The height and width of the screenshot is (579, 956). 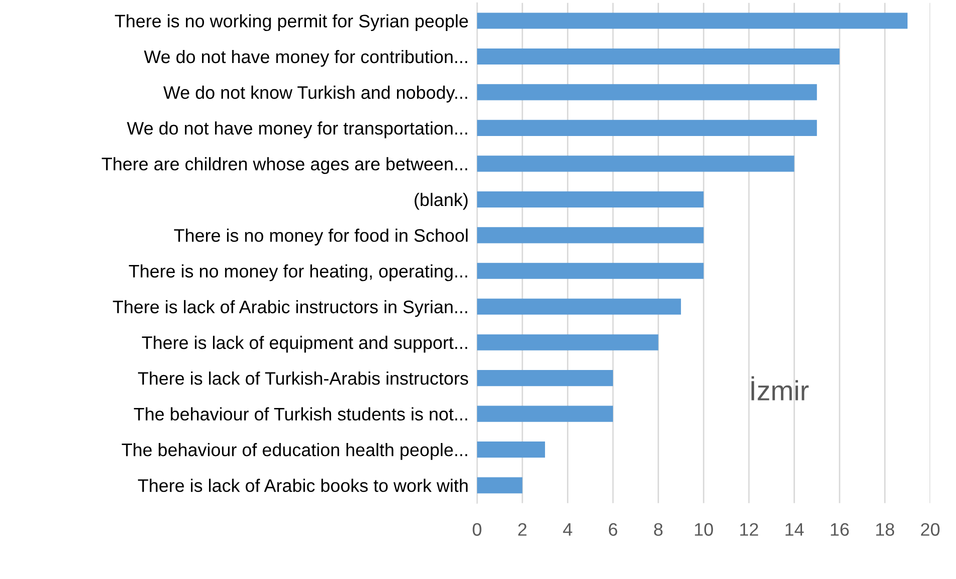 What do you see at coordinates (441, 201) in the screenshot?
I see `y-tick-label: (blank)` at bounding box center [441, 201].